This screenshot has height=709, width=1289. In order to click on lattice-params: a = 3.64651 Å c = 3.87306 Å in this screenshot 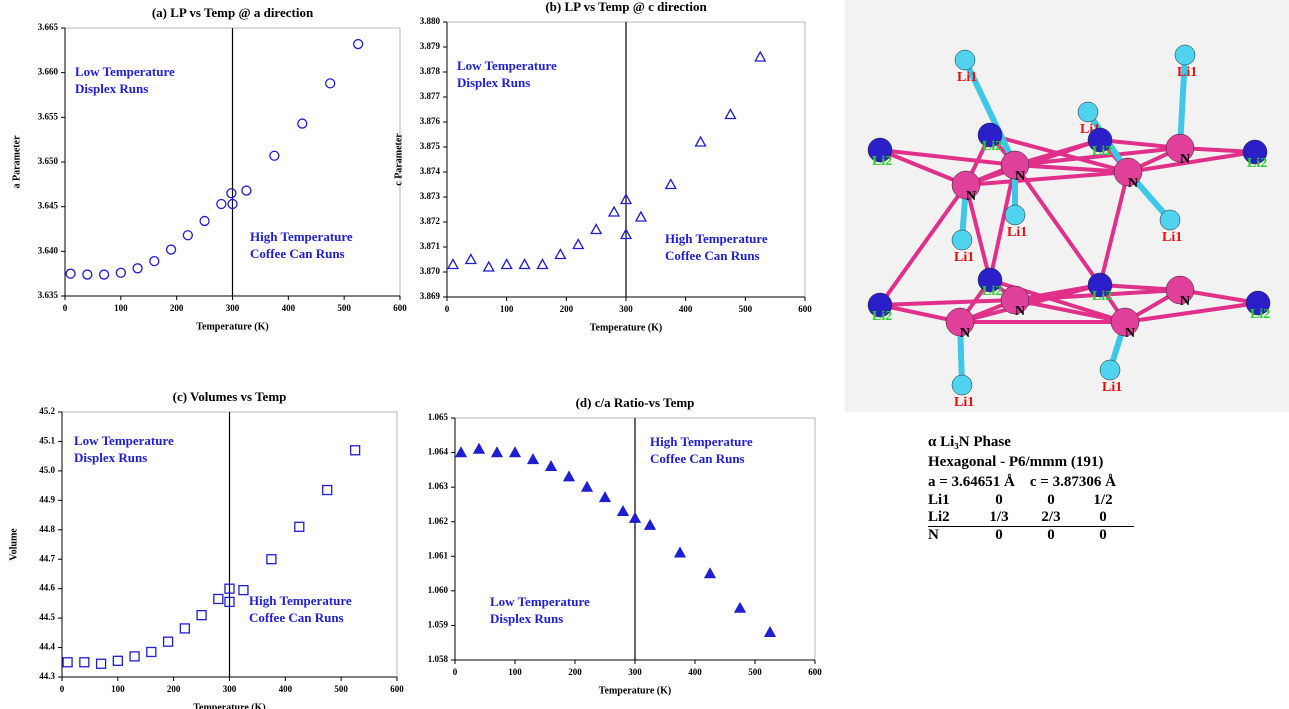, I will do `click(1031, 482)`.